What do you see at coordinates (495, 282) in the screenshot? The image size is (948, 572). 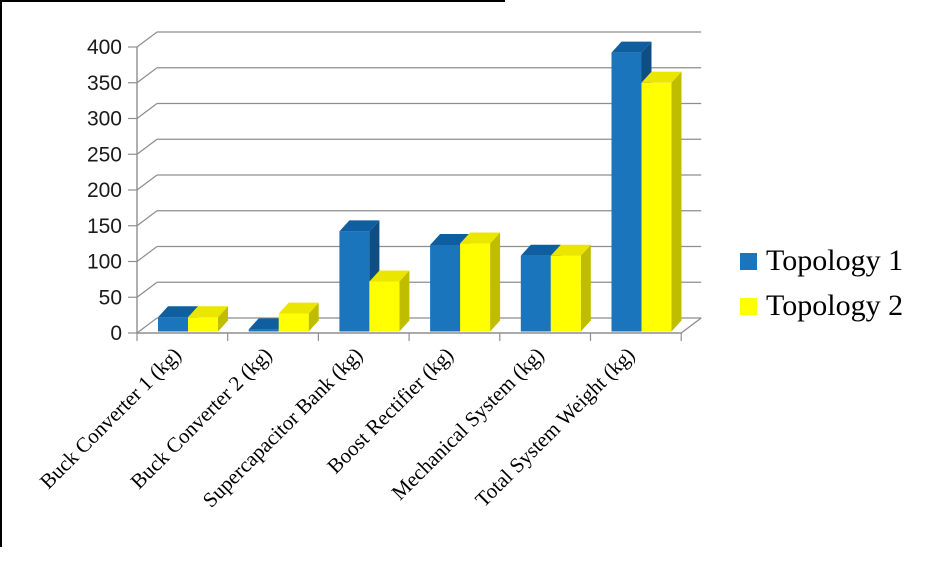 I see `bar-topology2-cat4-side` at bounding box center [495, 282].